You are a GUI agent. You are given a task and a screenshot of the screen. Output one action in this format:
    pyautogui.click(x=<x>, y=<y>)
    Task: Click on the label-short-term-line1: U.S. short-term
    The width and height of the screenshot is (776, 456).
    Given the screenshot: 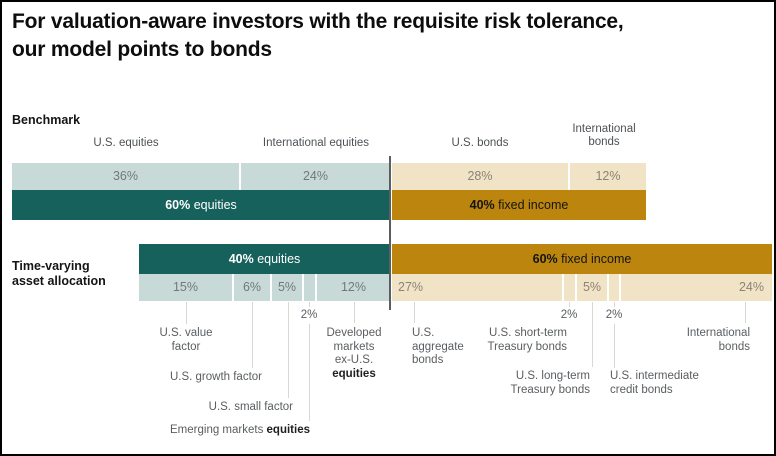 What is the action you would take?
    pyautogui.click(x=528, y=333)
    